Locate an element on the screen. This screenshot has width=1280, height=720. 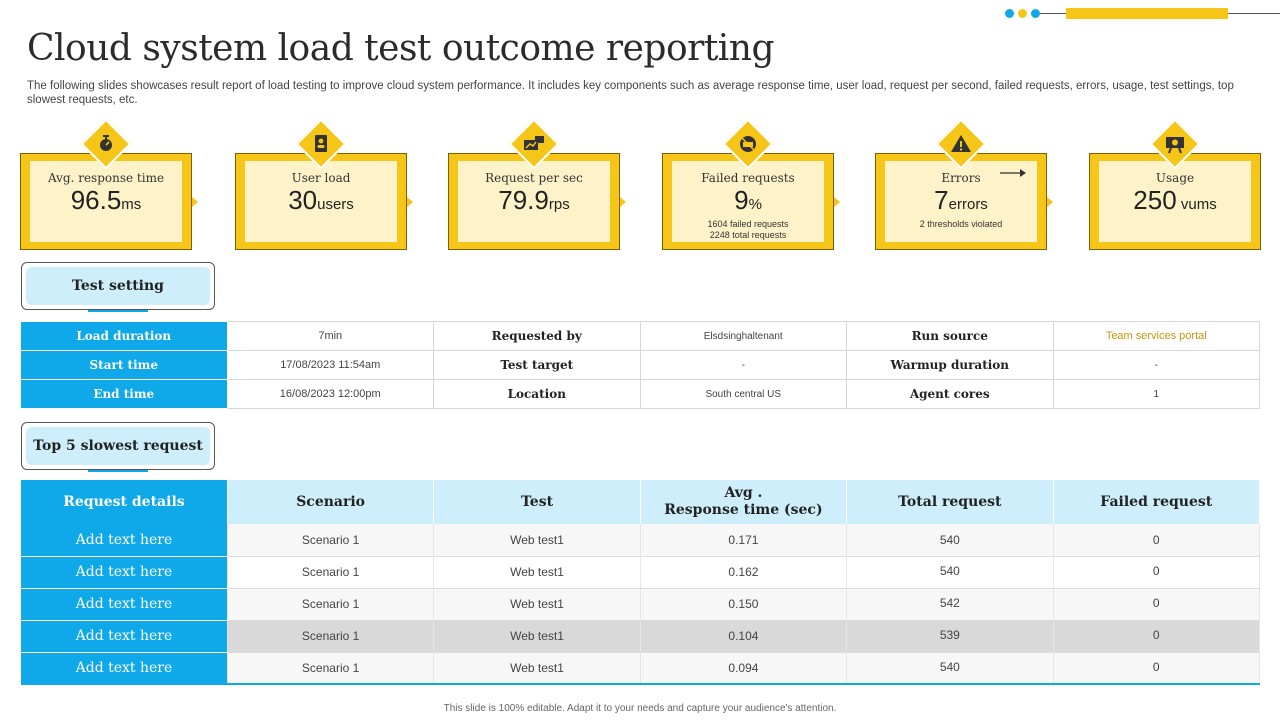
kpi-unit: ms is located at coordinates (131, 204).